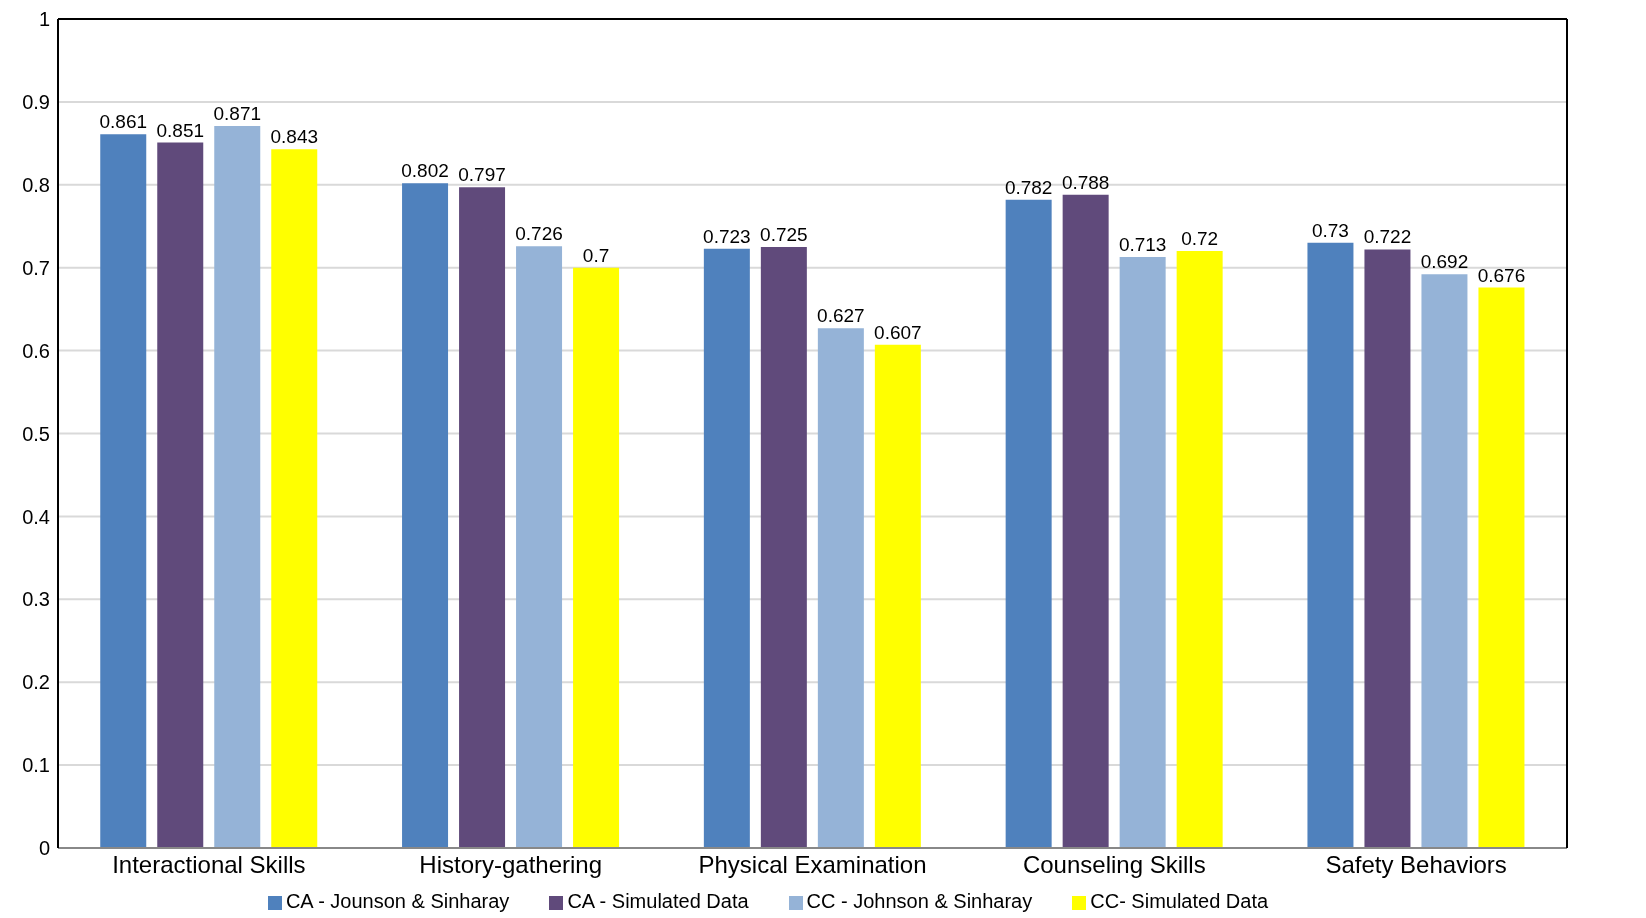 The height and width of the screenshot is (918, 1646). Describe the element at coordinates (1444, 262) in the screenshot. I see `data-label: 0.692` at that location.